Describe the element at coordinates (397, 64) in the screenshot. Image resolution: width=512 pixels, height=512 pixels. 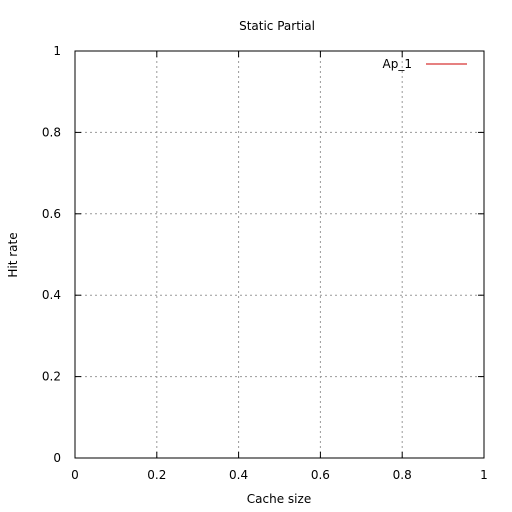
I see `legend-label-ap-1: Ap_1` at that location.